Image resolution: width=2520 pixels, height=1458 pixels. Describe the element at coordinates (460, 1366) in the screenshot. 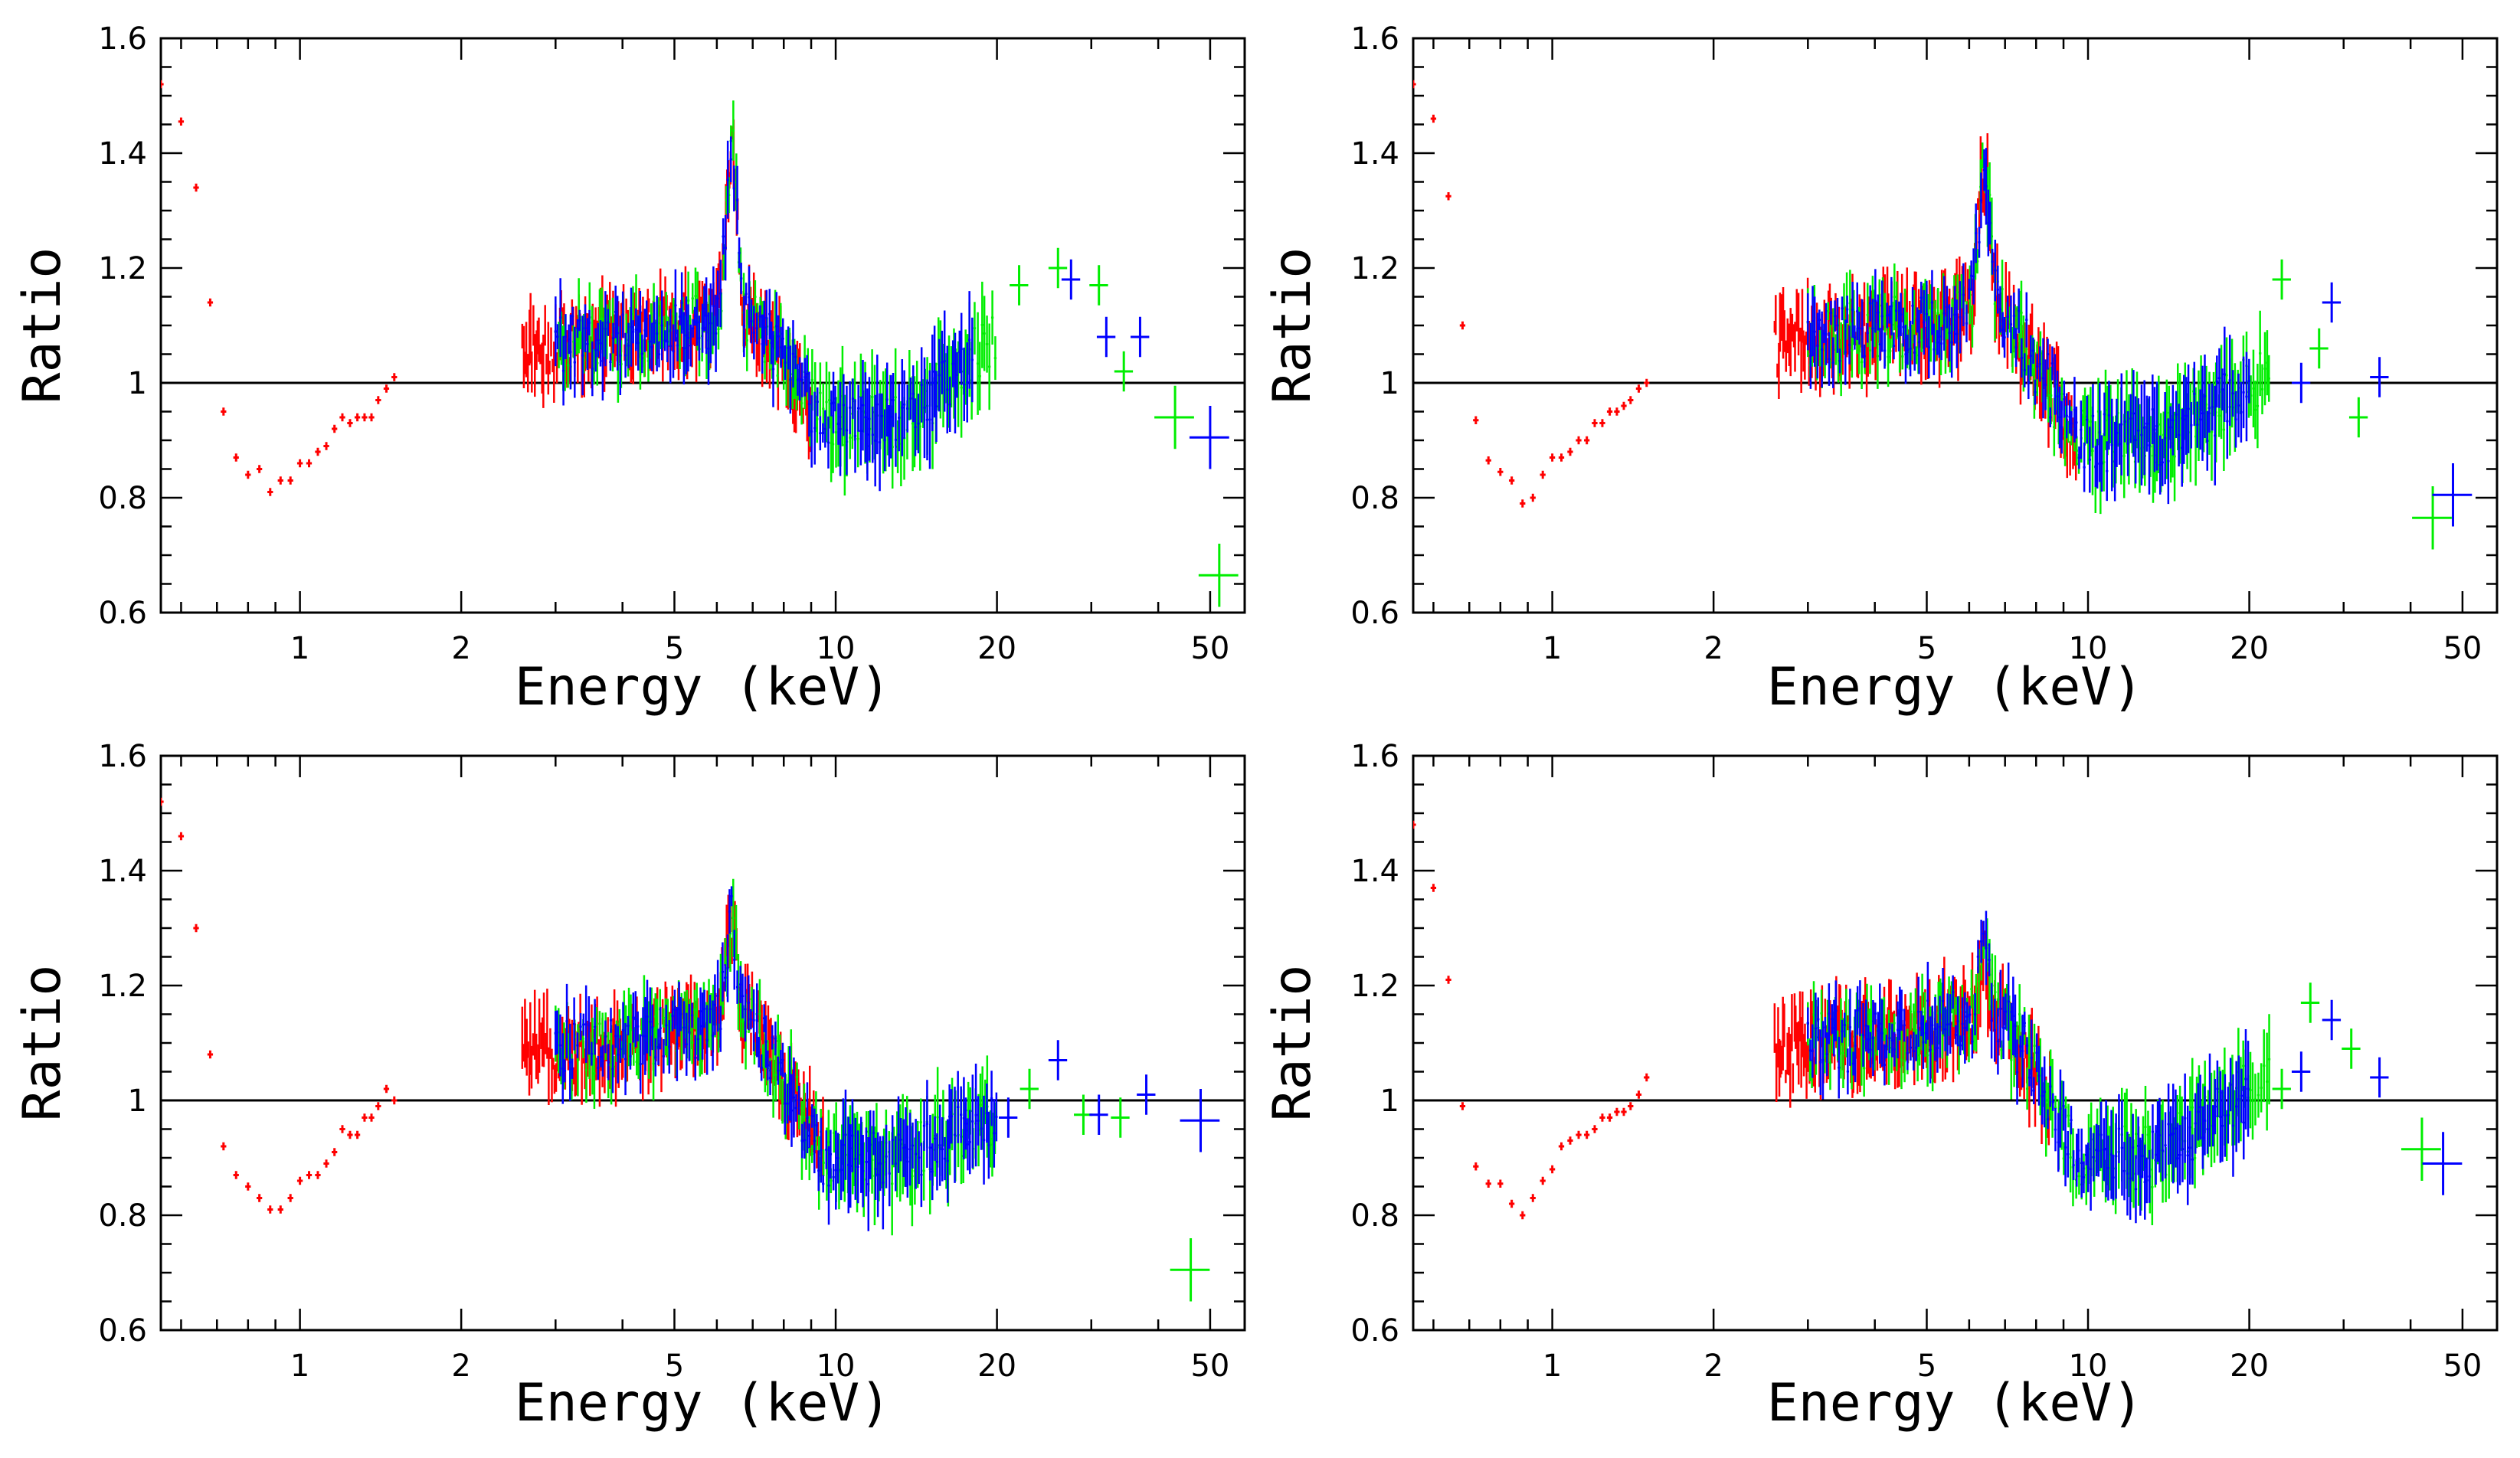

I see `x-tick-label: 2` at that location.